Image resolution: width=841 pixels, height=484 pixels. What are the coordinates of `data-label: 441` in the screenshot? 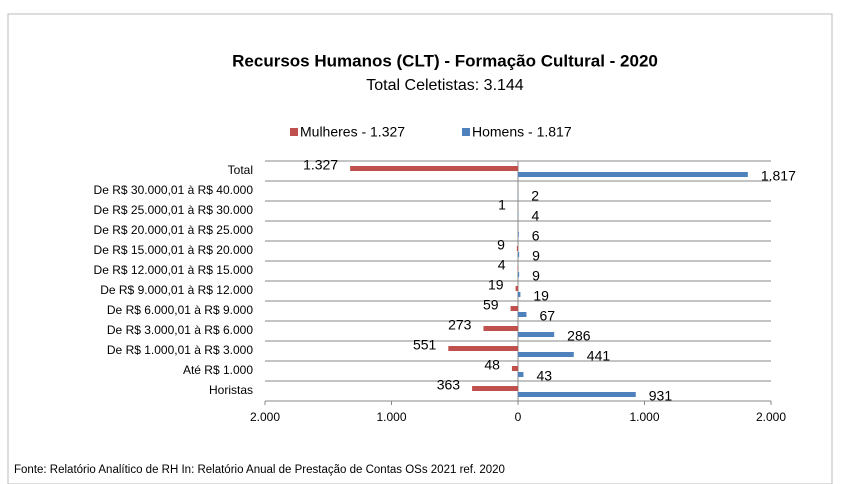 It's located at (599, 356).